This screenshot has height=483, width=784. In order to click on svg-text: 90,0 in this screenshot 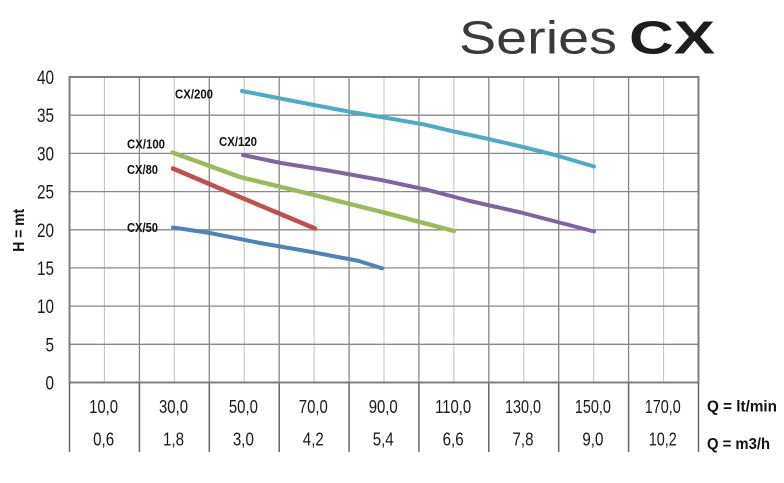, I will do `click(383, 407)`.